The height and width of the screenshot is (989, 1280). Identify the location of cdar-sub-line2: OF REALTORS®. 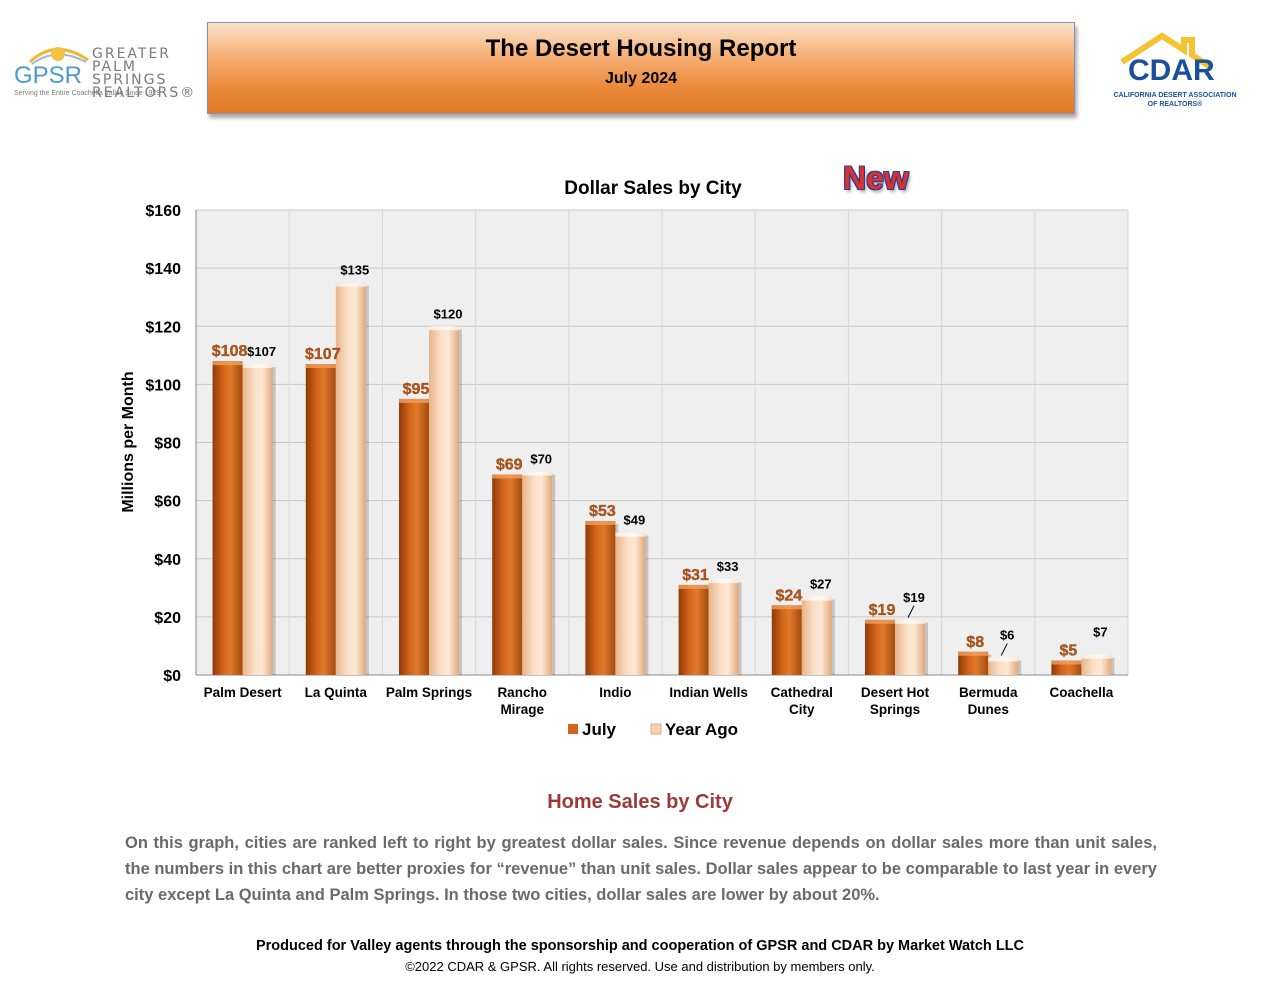
(1175, 104).